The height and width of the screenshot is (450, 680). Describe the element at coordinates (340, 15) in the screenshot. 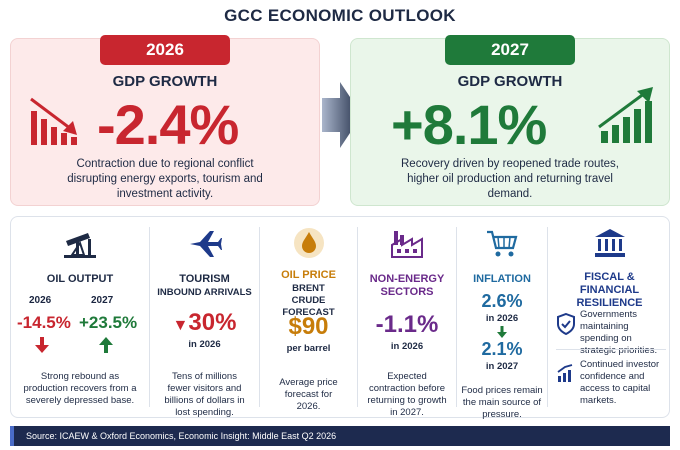

I see `page-title: GCC ECONOMIC OUTLOOK` at that location.